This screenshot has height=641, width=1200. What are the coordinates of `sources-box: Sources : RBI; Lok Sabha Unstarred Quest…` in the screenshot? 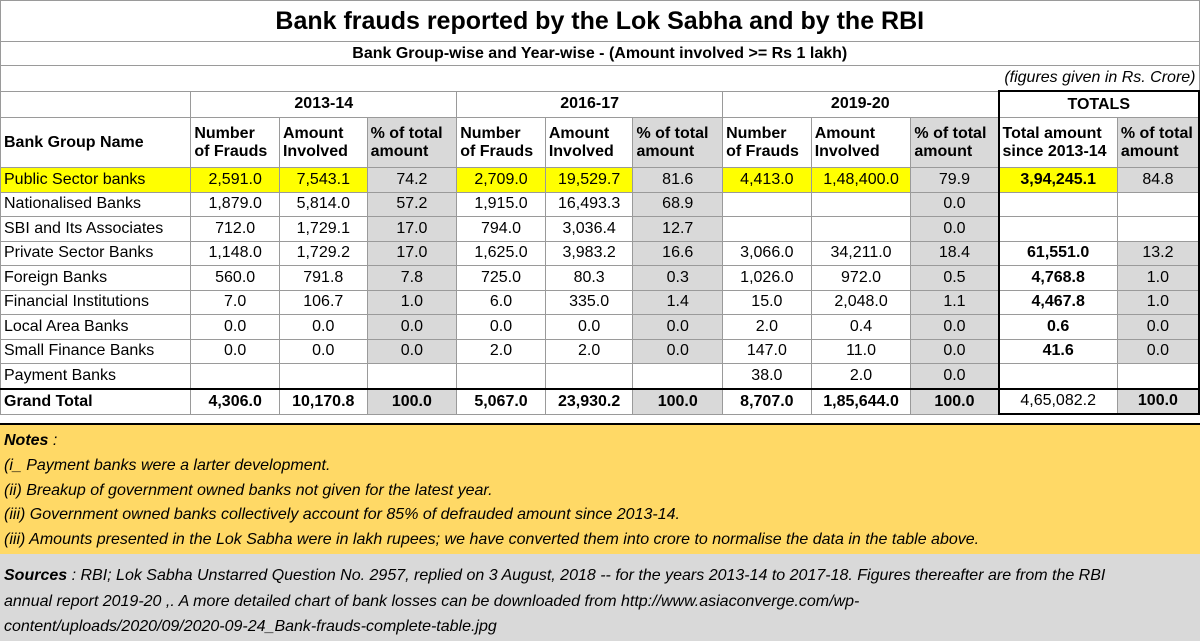 It's located at (600, 597).